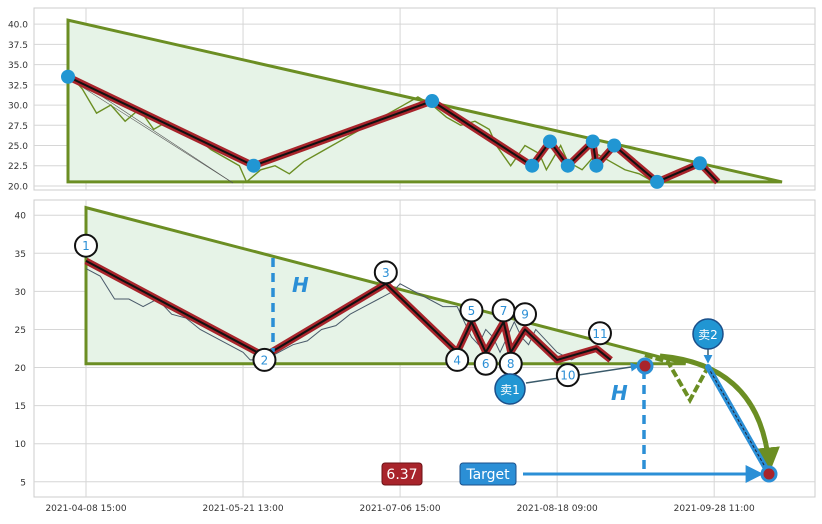 The image size is (822, 524). I want to click on top-y-tick-label: 40.0, so click(18, 26).